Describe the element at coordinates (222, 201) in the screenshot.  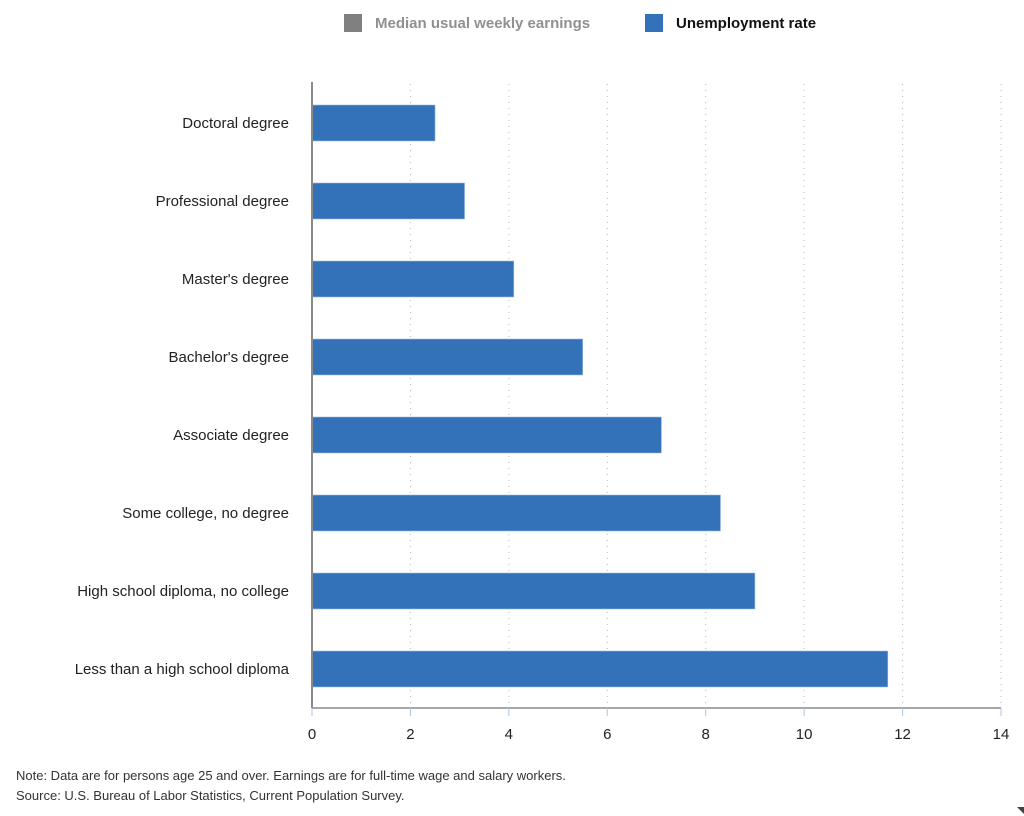
I see `category-label-1: Professional degree` at that location.